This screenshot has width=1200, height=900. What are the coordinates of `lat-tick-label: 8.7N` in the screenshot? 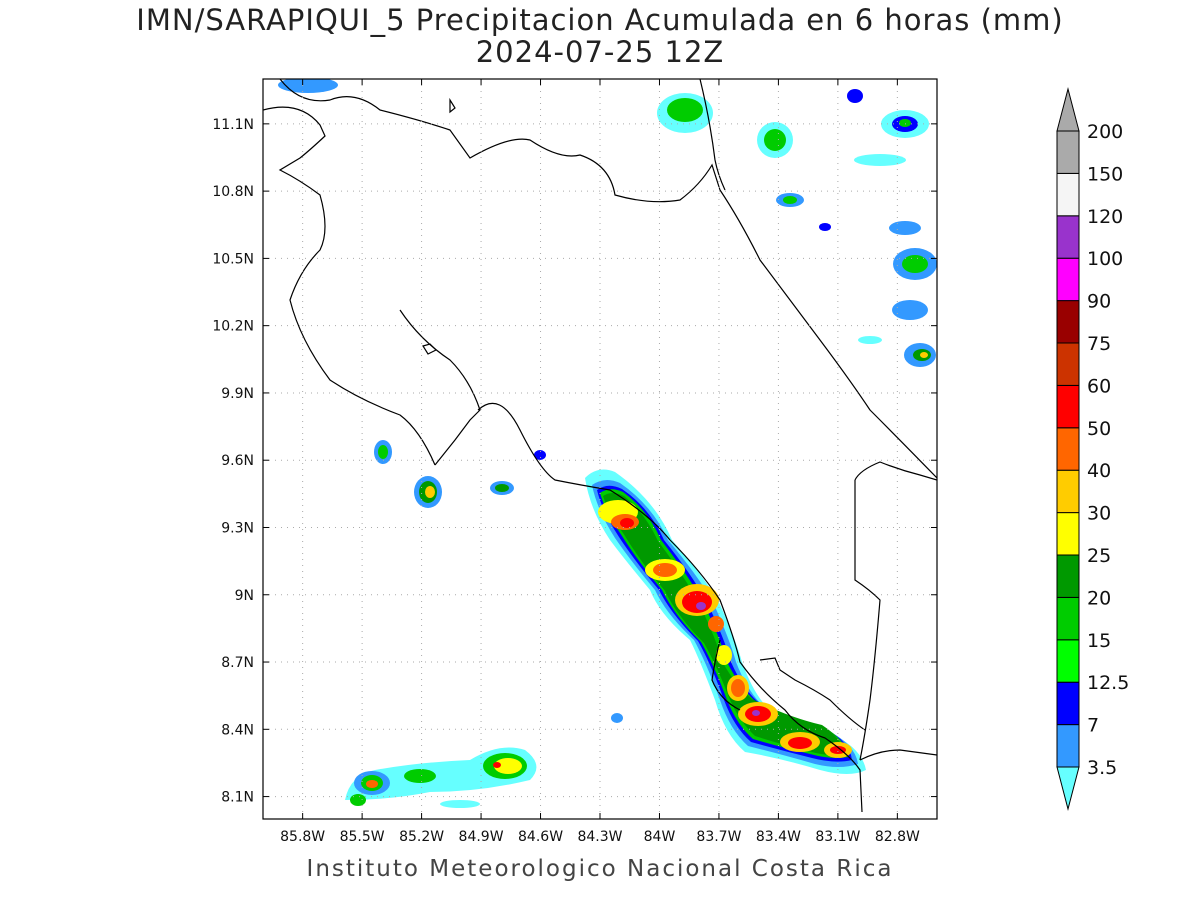 It's located at (237, 663).